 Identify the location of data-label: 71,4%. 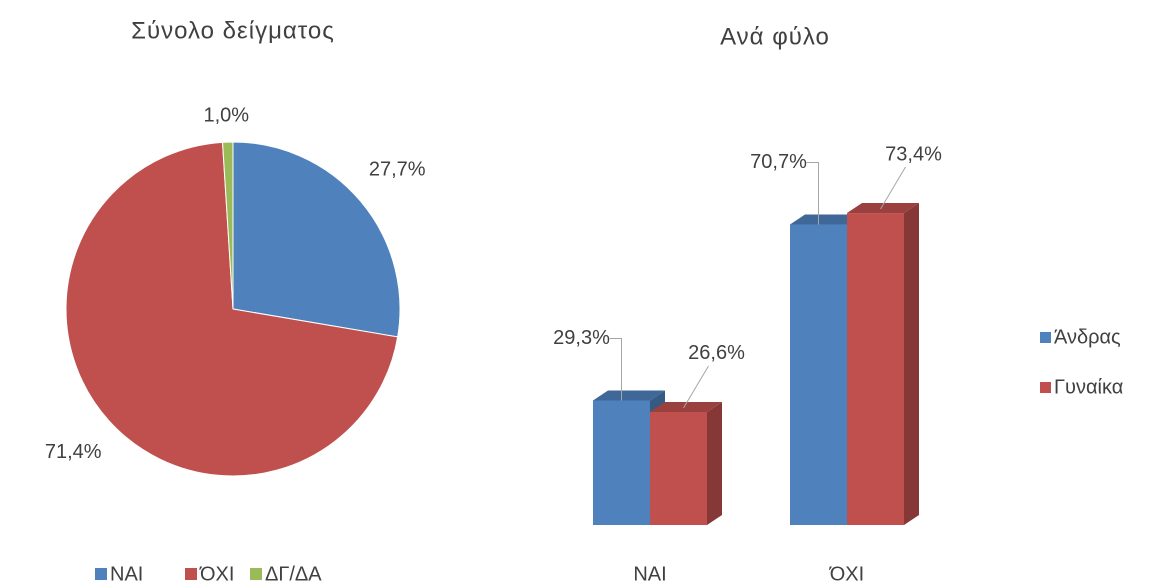
(73, 452).